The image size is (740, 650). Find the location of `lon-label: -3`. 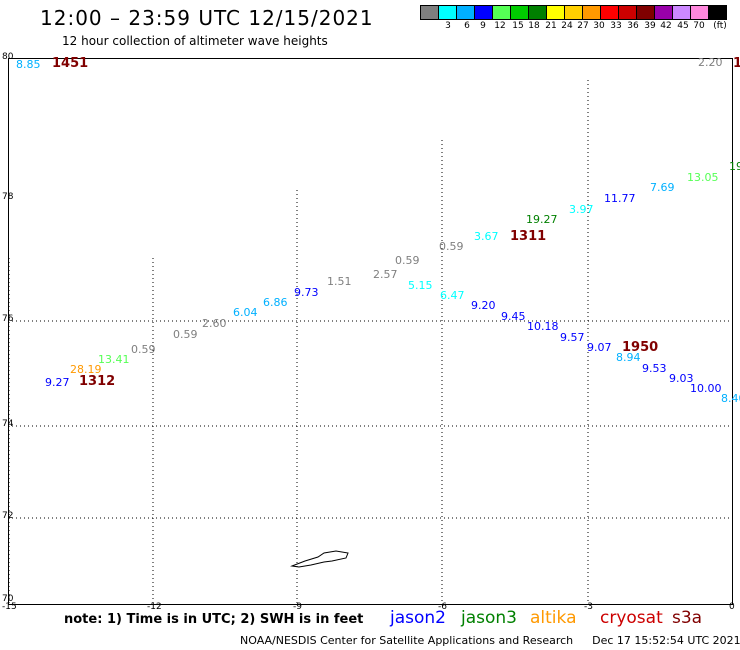

lon-label: -3 is located at coordinates (588, 607).